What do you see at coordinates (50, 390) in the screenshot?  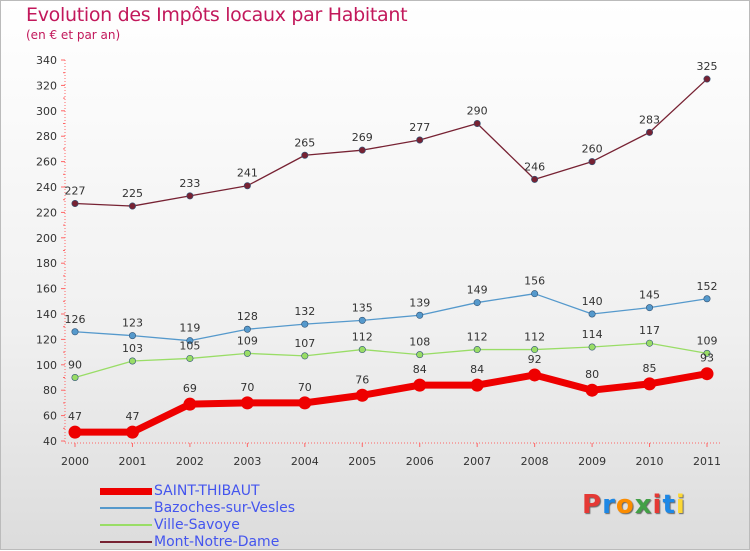 I see `y-tick-label: 80` at bounding box center [50, 390].